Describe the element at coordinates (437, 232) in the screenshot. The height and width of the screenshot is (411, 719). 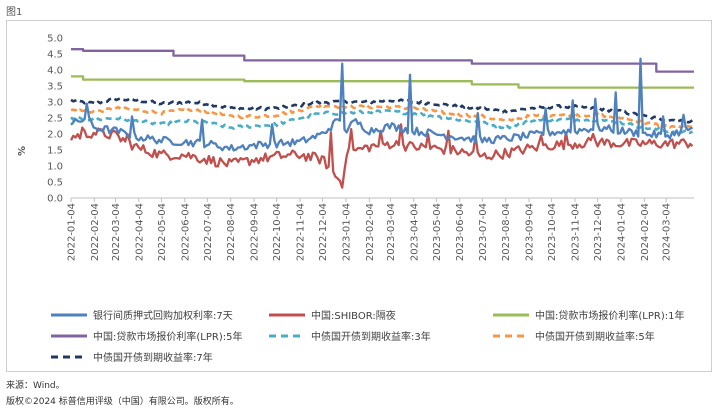
I see `x-tick-label: 2023-05-04` at that location.